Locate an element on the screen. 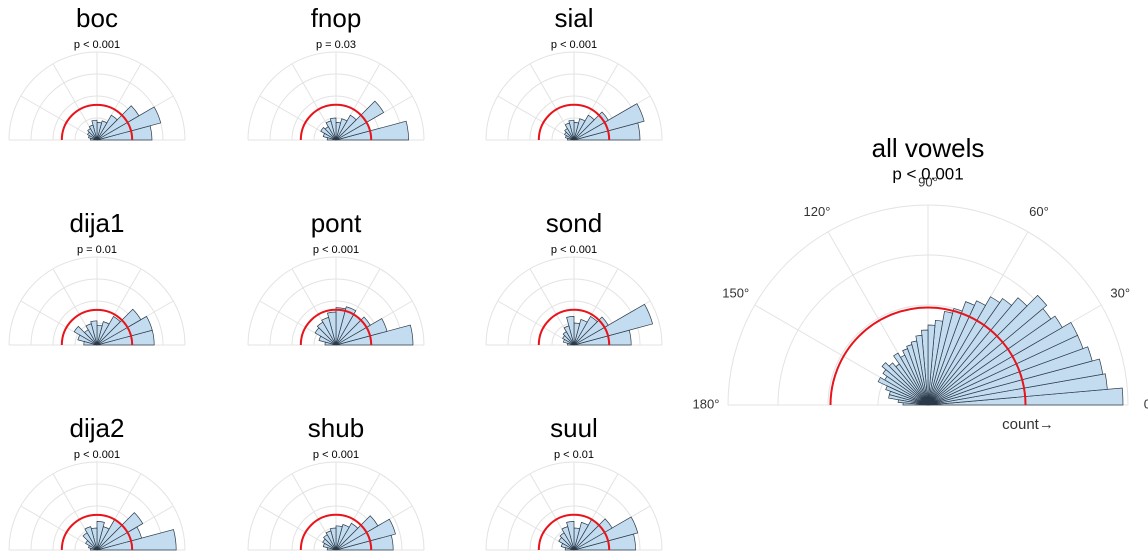  polar-chart: dija2 p < 0.001 is located at coordinates (97, 482).